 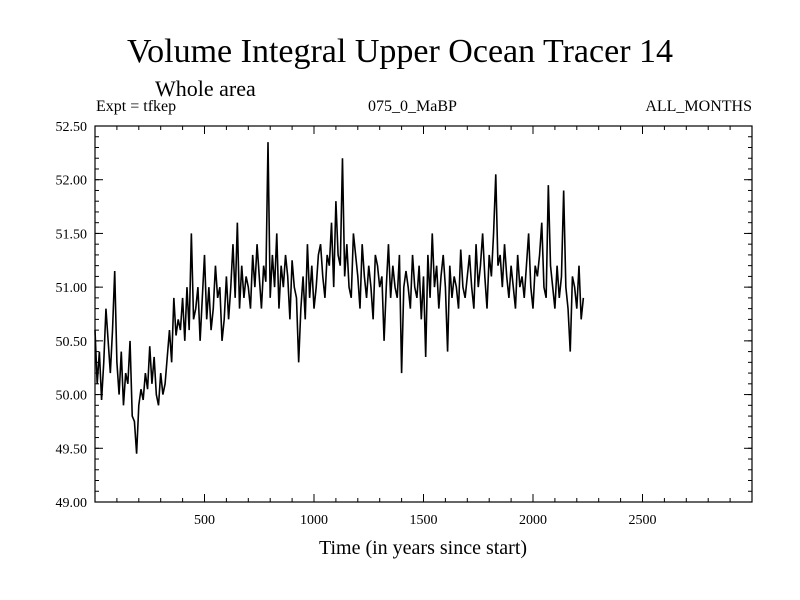 What do you see at coordinates (136, 106) in the screenshot?
I see `experiment-label: Expt = tfkep` at bounding box center [136, 106].